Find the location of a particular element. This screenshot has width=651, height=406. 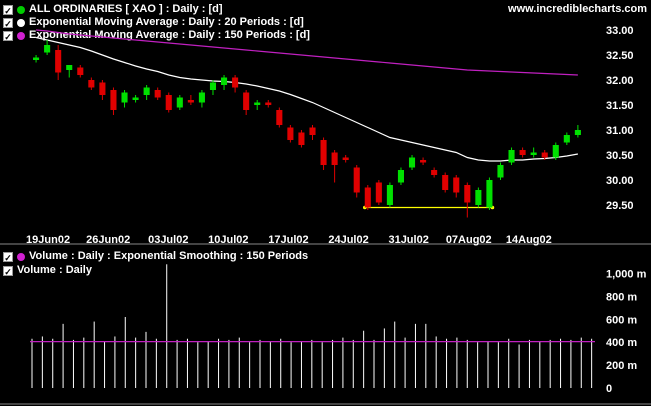

volume-y-tick-label: 200 m is located at coordinates (621, 366).